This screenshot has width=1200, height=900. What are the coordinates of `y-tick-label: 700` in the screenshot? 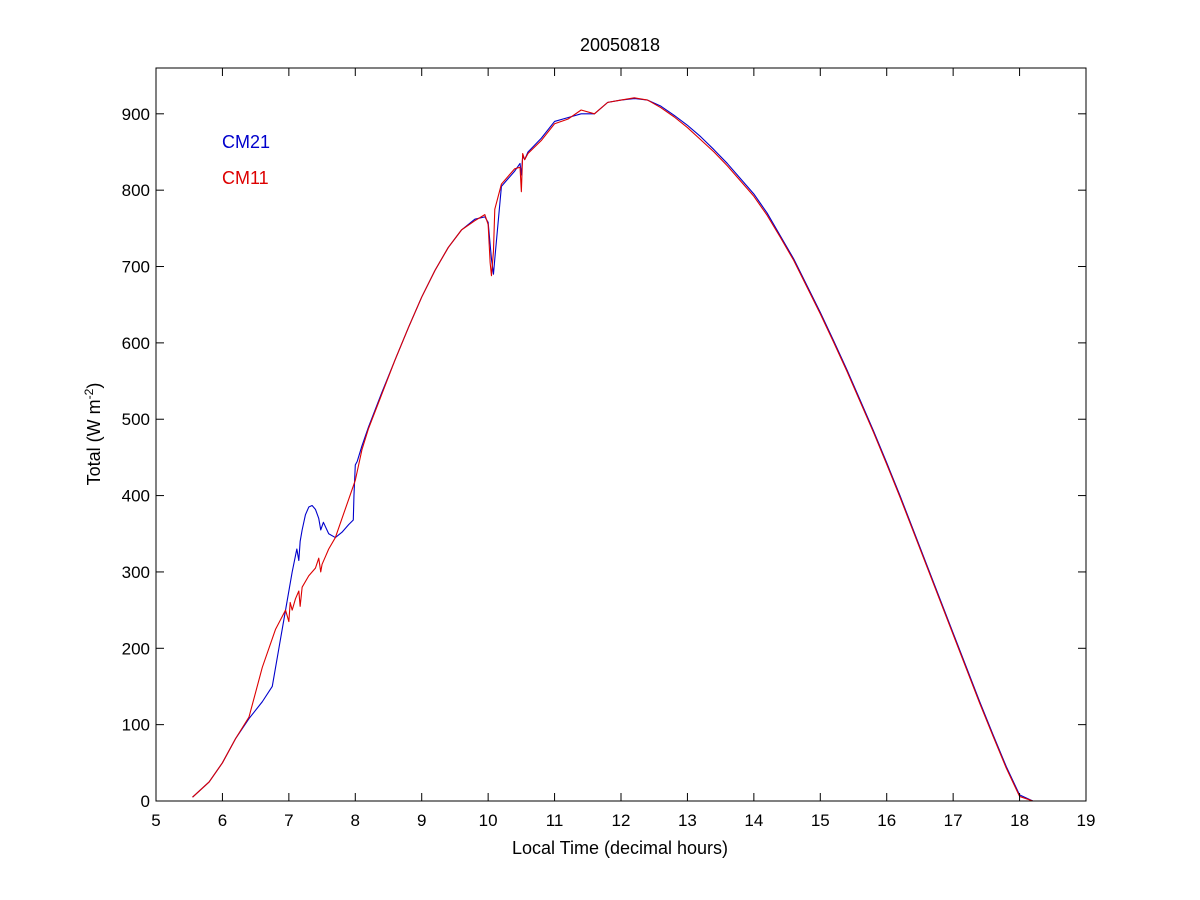 It's located at (136, 267).